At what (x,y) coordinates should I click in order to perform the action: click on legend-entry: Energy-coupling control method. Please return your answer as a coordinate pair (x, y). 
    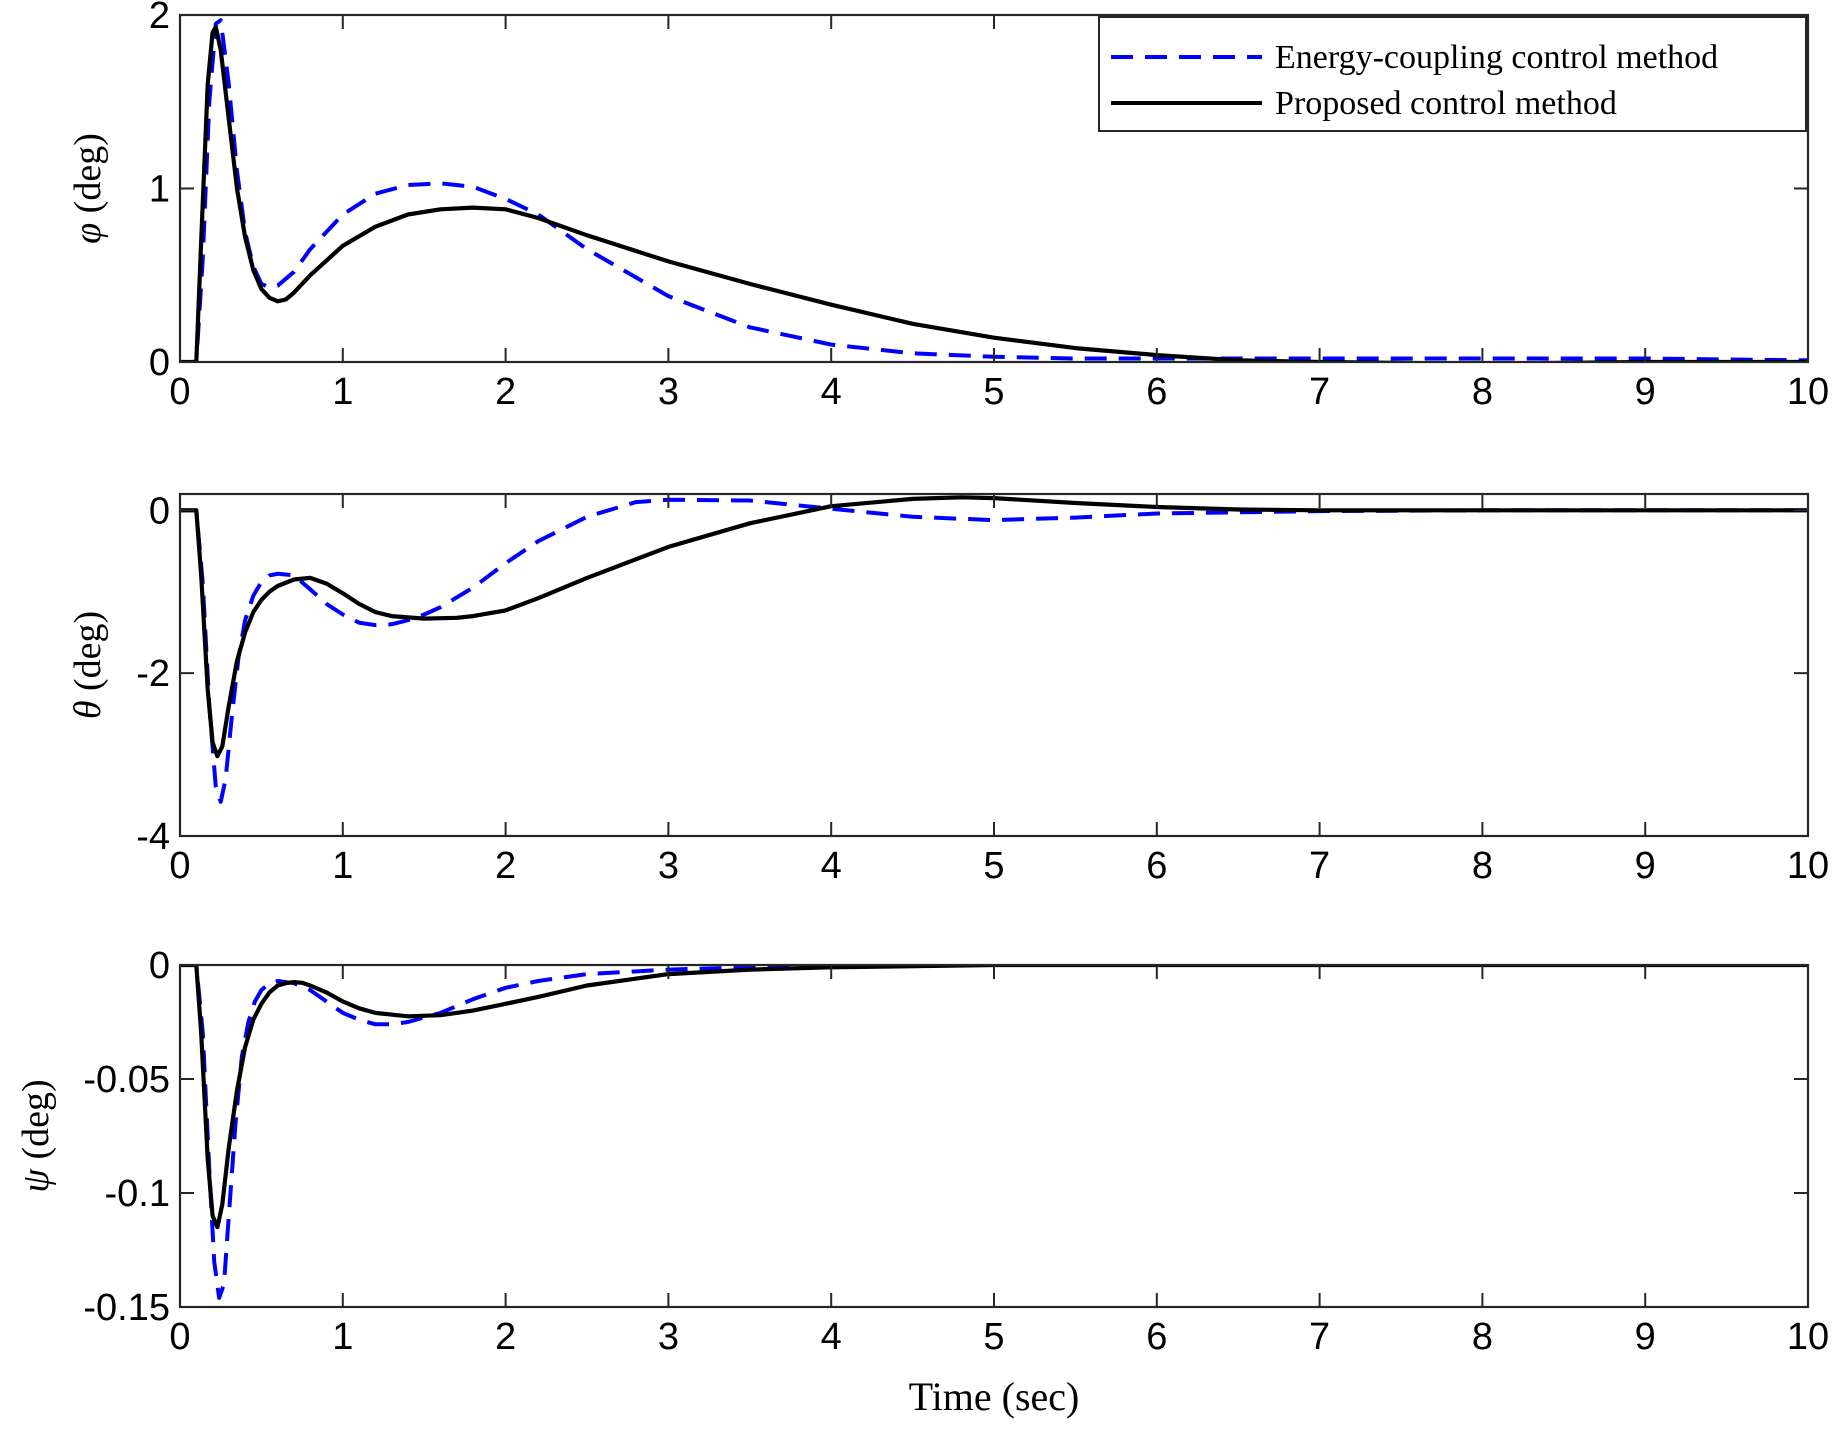
    Looking at the image, I should click on (1496, 57).